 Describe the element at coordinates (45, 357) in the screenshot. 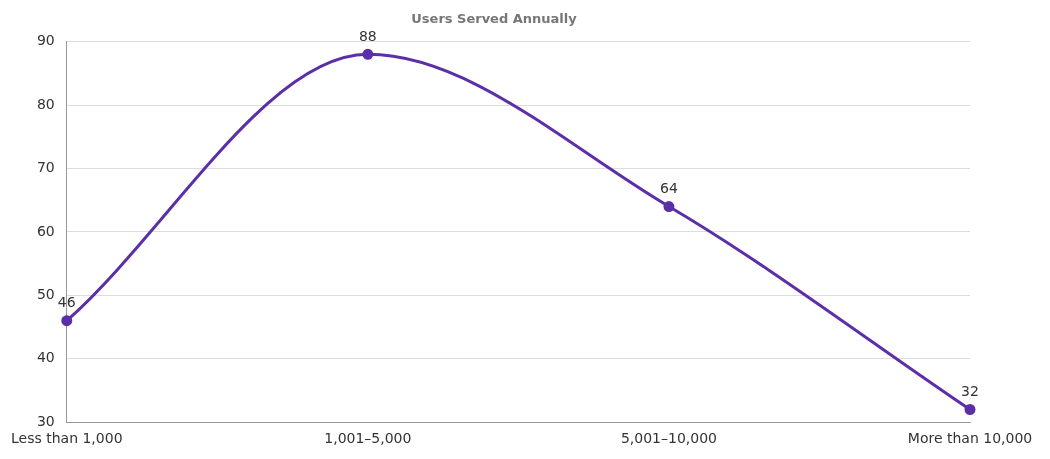

I see `y-tick-label: 40` at that location.